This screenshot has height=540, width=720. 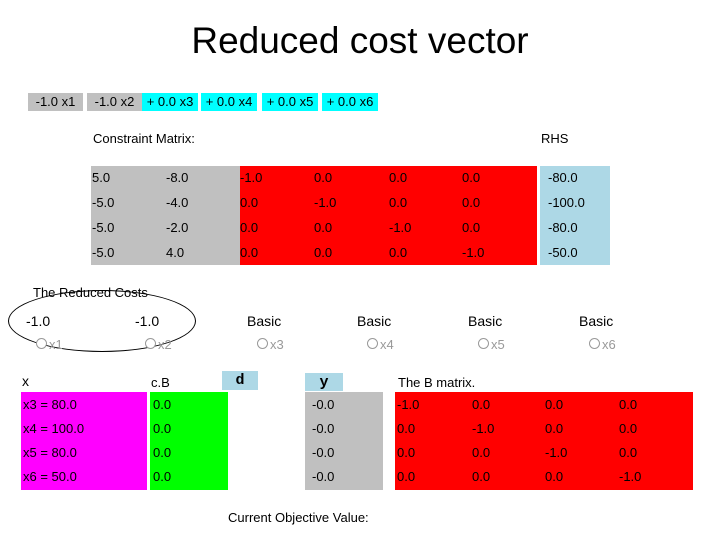 What do you see at coordinates (177, 202) in the screenshot?
I see `matrix-cell: -4.0` at bounding box center [177, 202].